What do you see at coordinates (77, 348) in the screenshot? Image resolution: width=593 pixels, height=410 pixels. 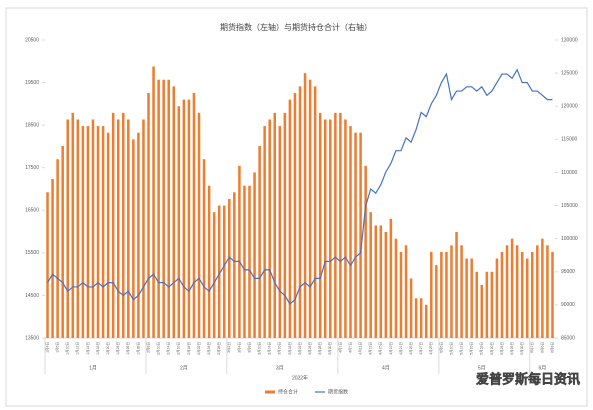 I see `x-tick-label: 1月12日` at bounding box center [77, 348].